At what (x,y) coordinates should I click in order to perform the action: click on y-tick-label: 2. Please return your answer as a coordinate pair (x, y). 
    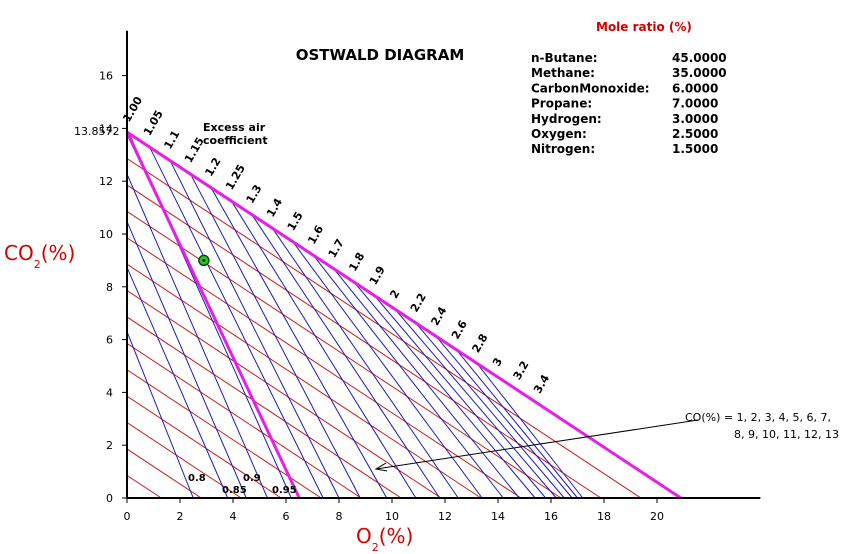
    Looking at the image, I should click on (109, 445).